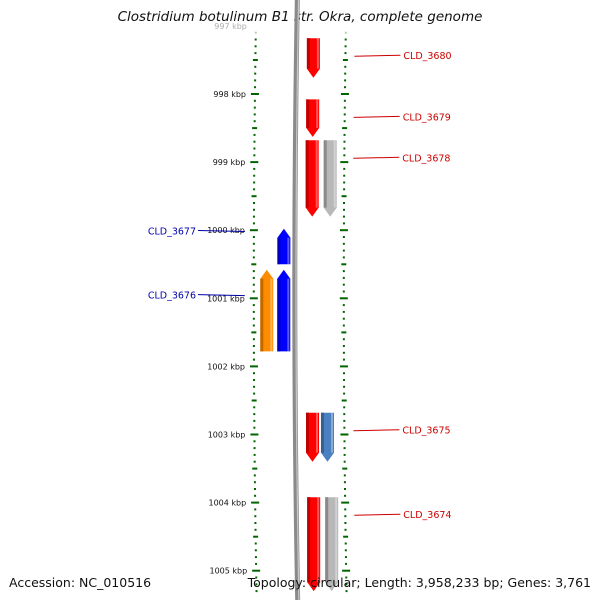 The height and width of the screenshot is (600, 600). I want to click on genome-backbone, so click(296, 300).